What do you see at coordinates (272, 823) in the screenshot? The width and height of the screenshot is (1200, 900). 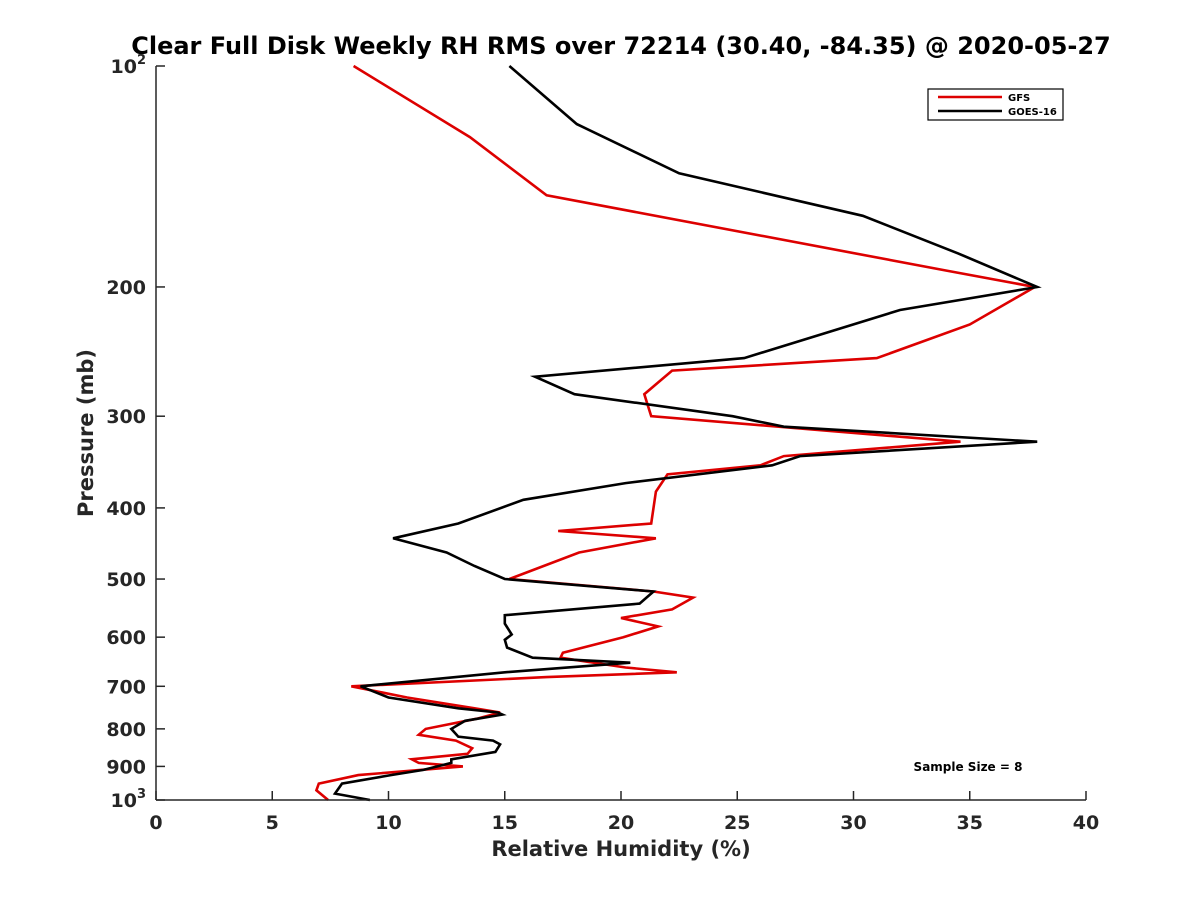 I see `x-tick-label: 5` at bounding box center [272, 823].